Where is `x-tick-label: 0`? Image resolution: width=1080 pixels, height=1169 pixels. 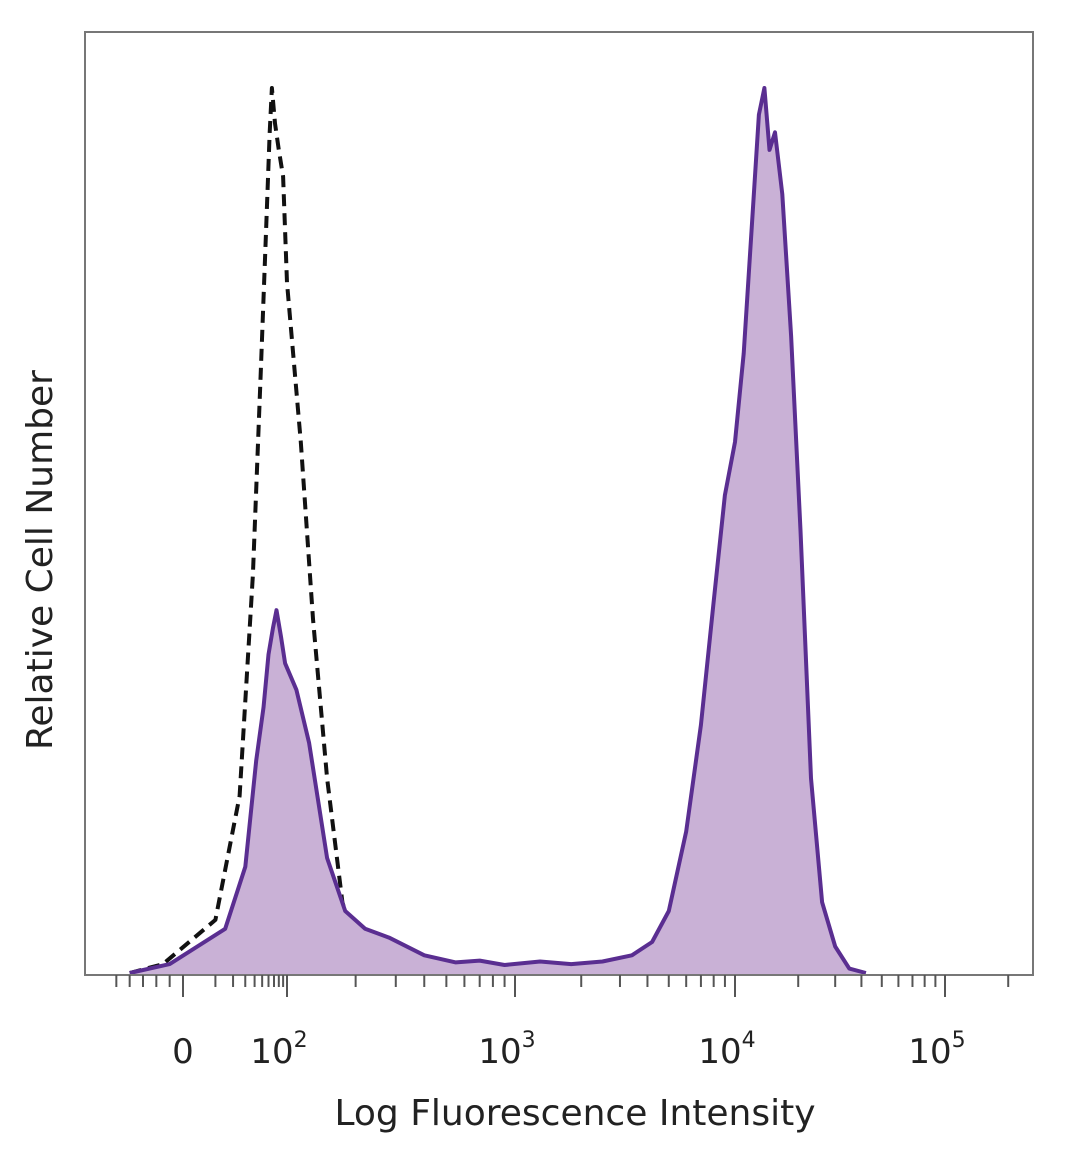 x-tick-label: 0 is located at coordinates (183, 1052).